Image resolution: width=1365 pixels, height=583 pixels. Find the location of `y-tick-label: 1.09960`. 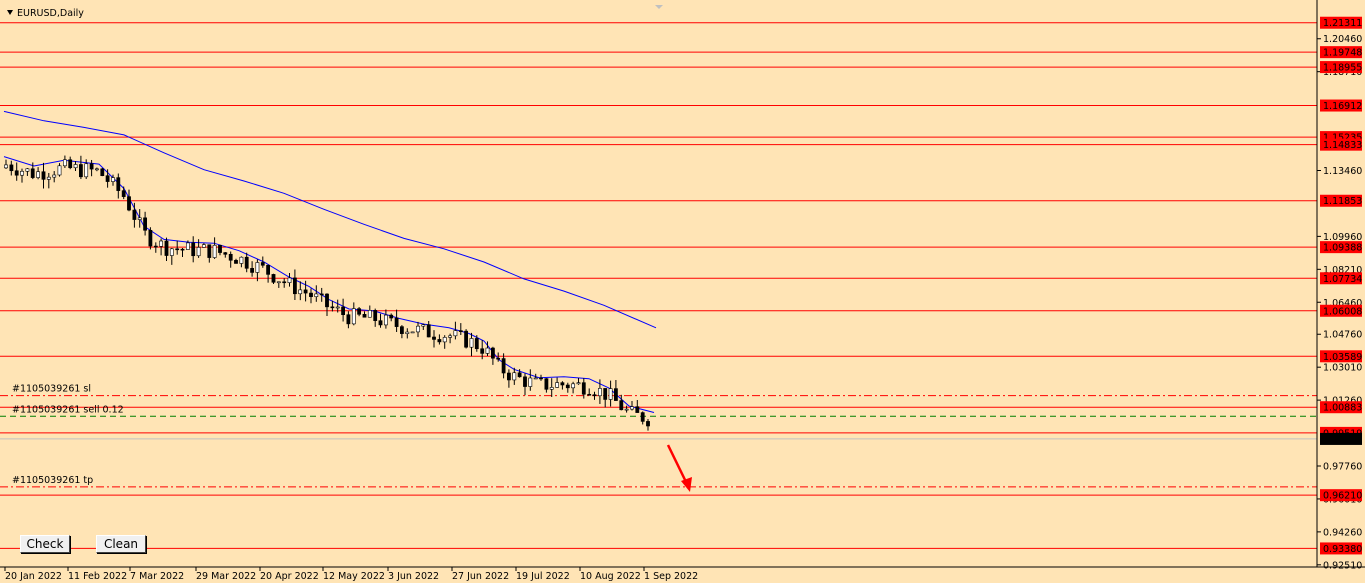

y-tick-label: 1.09960 is located at coordinates (1342, 237).